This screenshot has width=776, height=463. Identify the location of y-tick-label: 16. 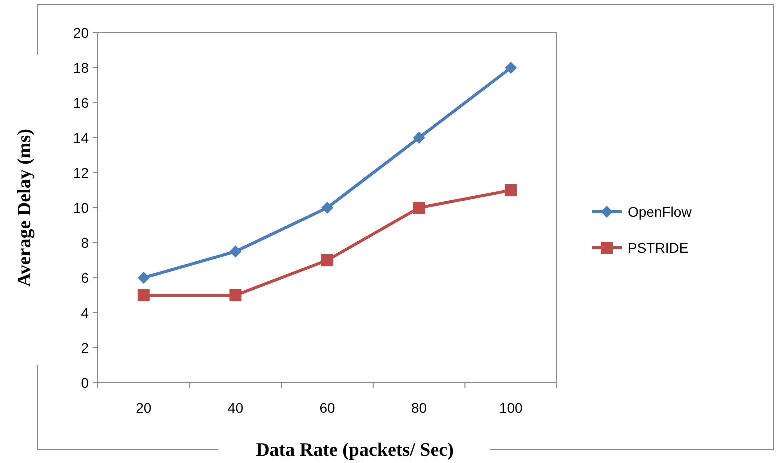
(81, 102).